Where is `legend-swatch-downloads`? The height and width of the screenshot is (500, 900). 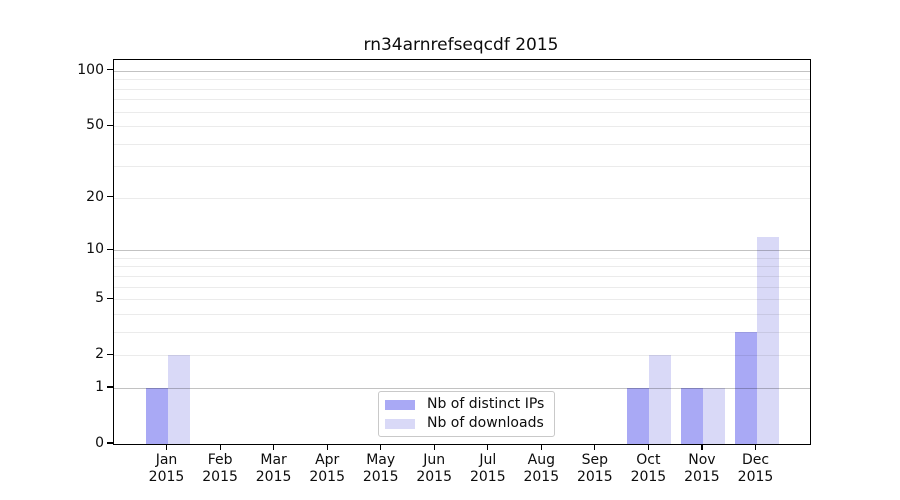 legend-swatch-downloads is located at coordinates (400, 423).